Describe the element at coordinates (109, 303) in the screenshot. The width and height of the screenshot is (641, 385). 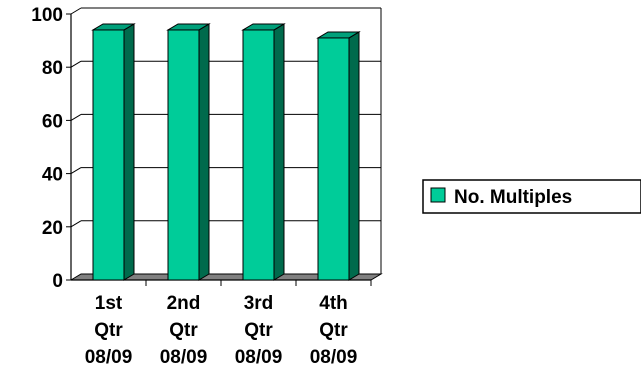
I see `x-tick-label: 1st` at that location.